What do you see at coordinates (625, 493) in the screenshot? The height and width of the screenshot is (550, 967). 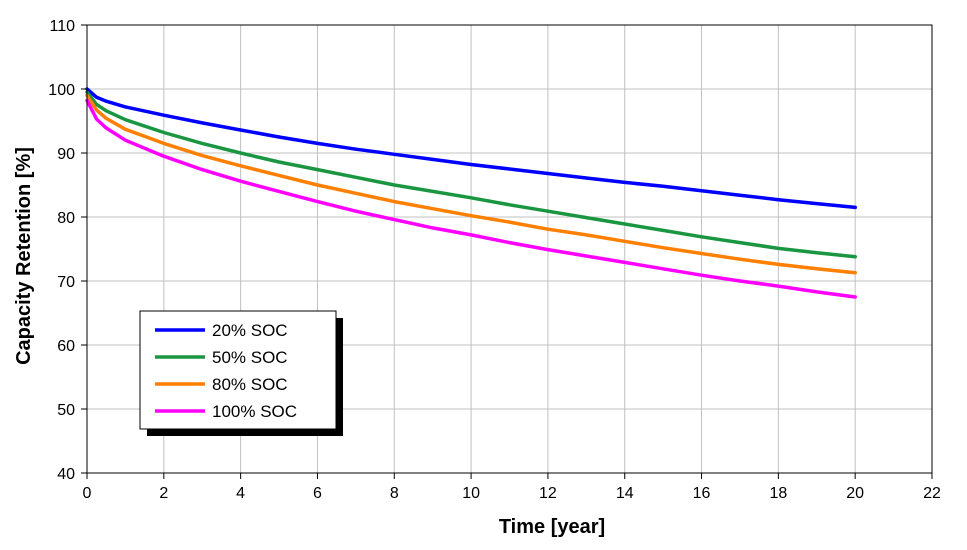 I see `x-tick-label: 14` at bounding box center [625, 493].